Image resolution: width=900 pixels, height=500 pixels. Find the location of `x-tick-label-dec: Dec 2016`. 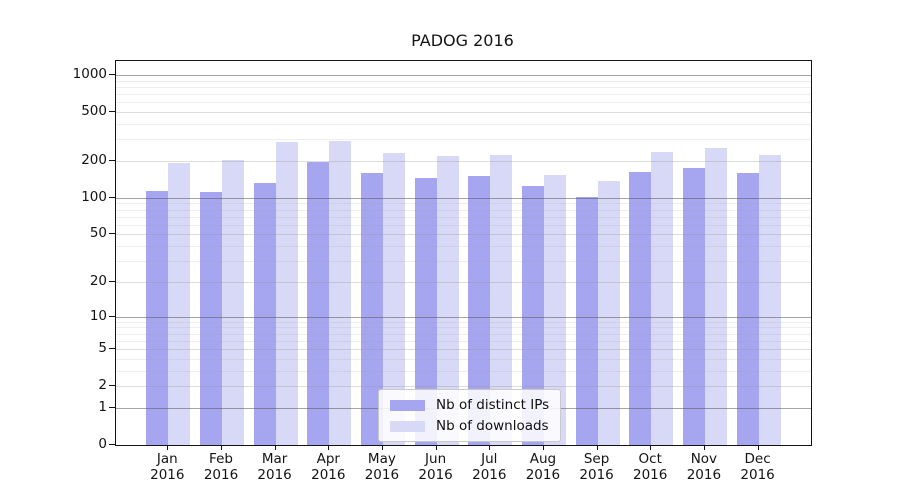

x-tick-label-dec: Dec 2016 is located at coordinates (757, 467).